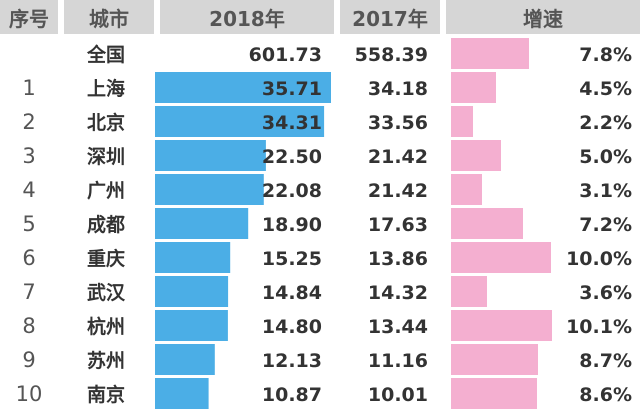 This screenshot has height=417, width=640. I want to click on value-2017-label: 34.18, so click(398, 89).